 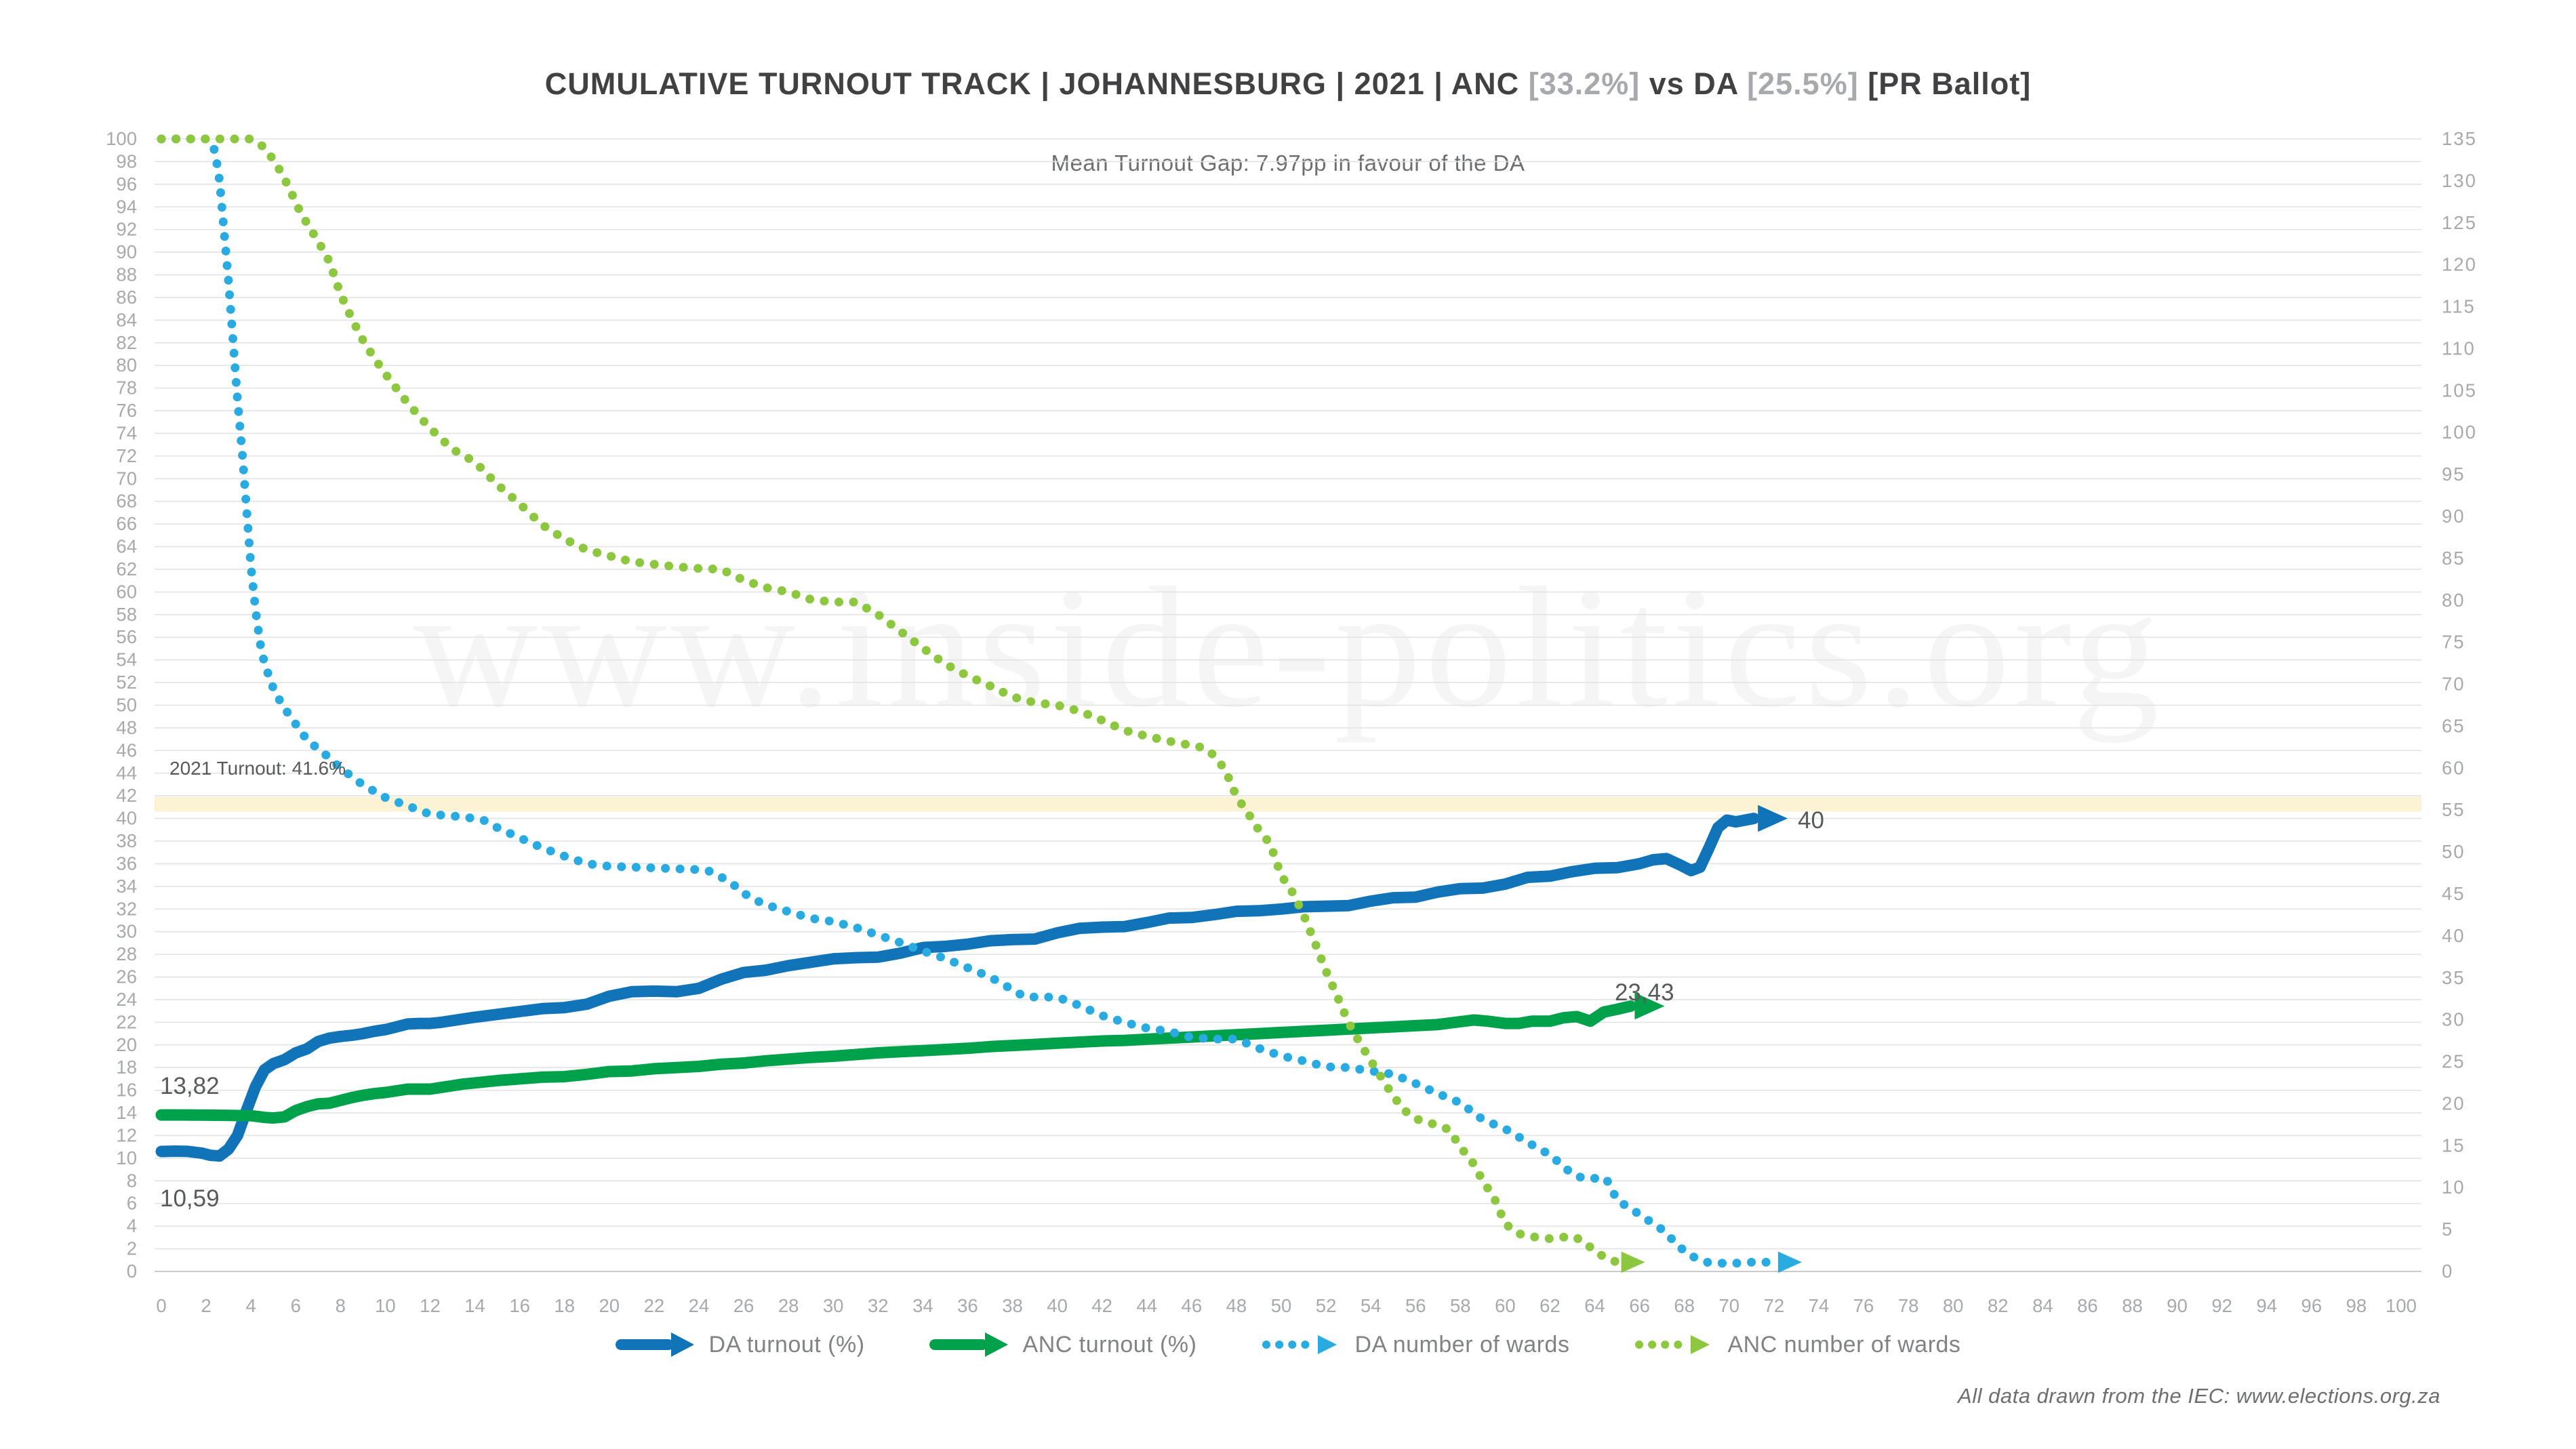 What do you see at coordinates (2454, 1019) in the screenshot?
I see `right-axis-tick: 30` at bounding box center [2454, 1019].